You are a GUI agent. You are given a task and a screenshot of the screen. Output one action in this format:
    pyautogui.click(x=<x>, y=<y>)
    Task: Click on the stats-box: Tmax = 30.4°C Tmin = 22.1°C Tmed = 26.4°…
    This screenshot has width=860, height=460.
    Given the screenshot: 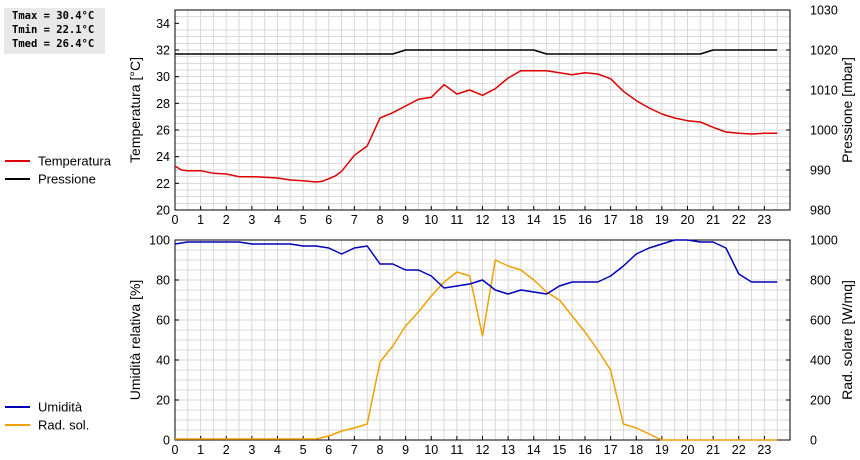 What is the action you would take?
    pyautogui.click(x=54, y=31)
    